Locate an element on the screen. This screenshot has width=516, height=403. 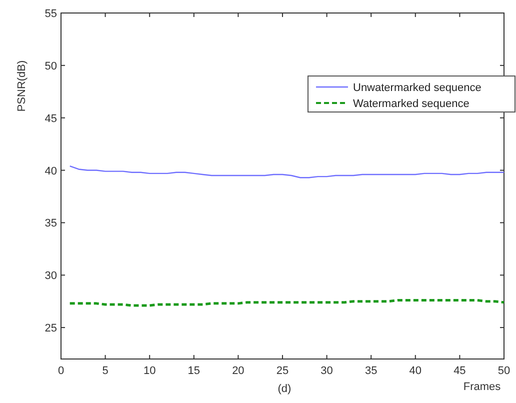
x-tick-label: 5 is located at coordinates (105, 371).